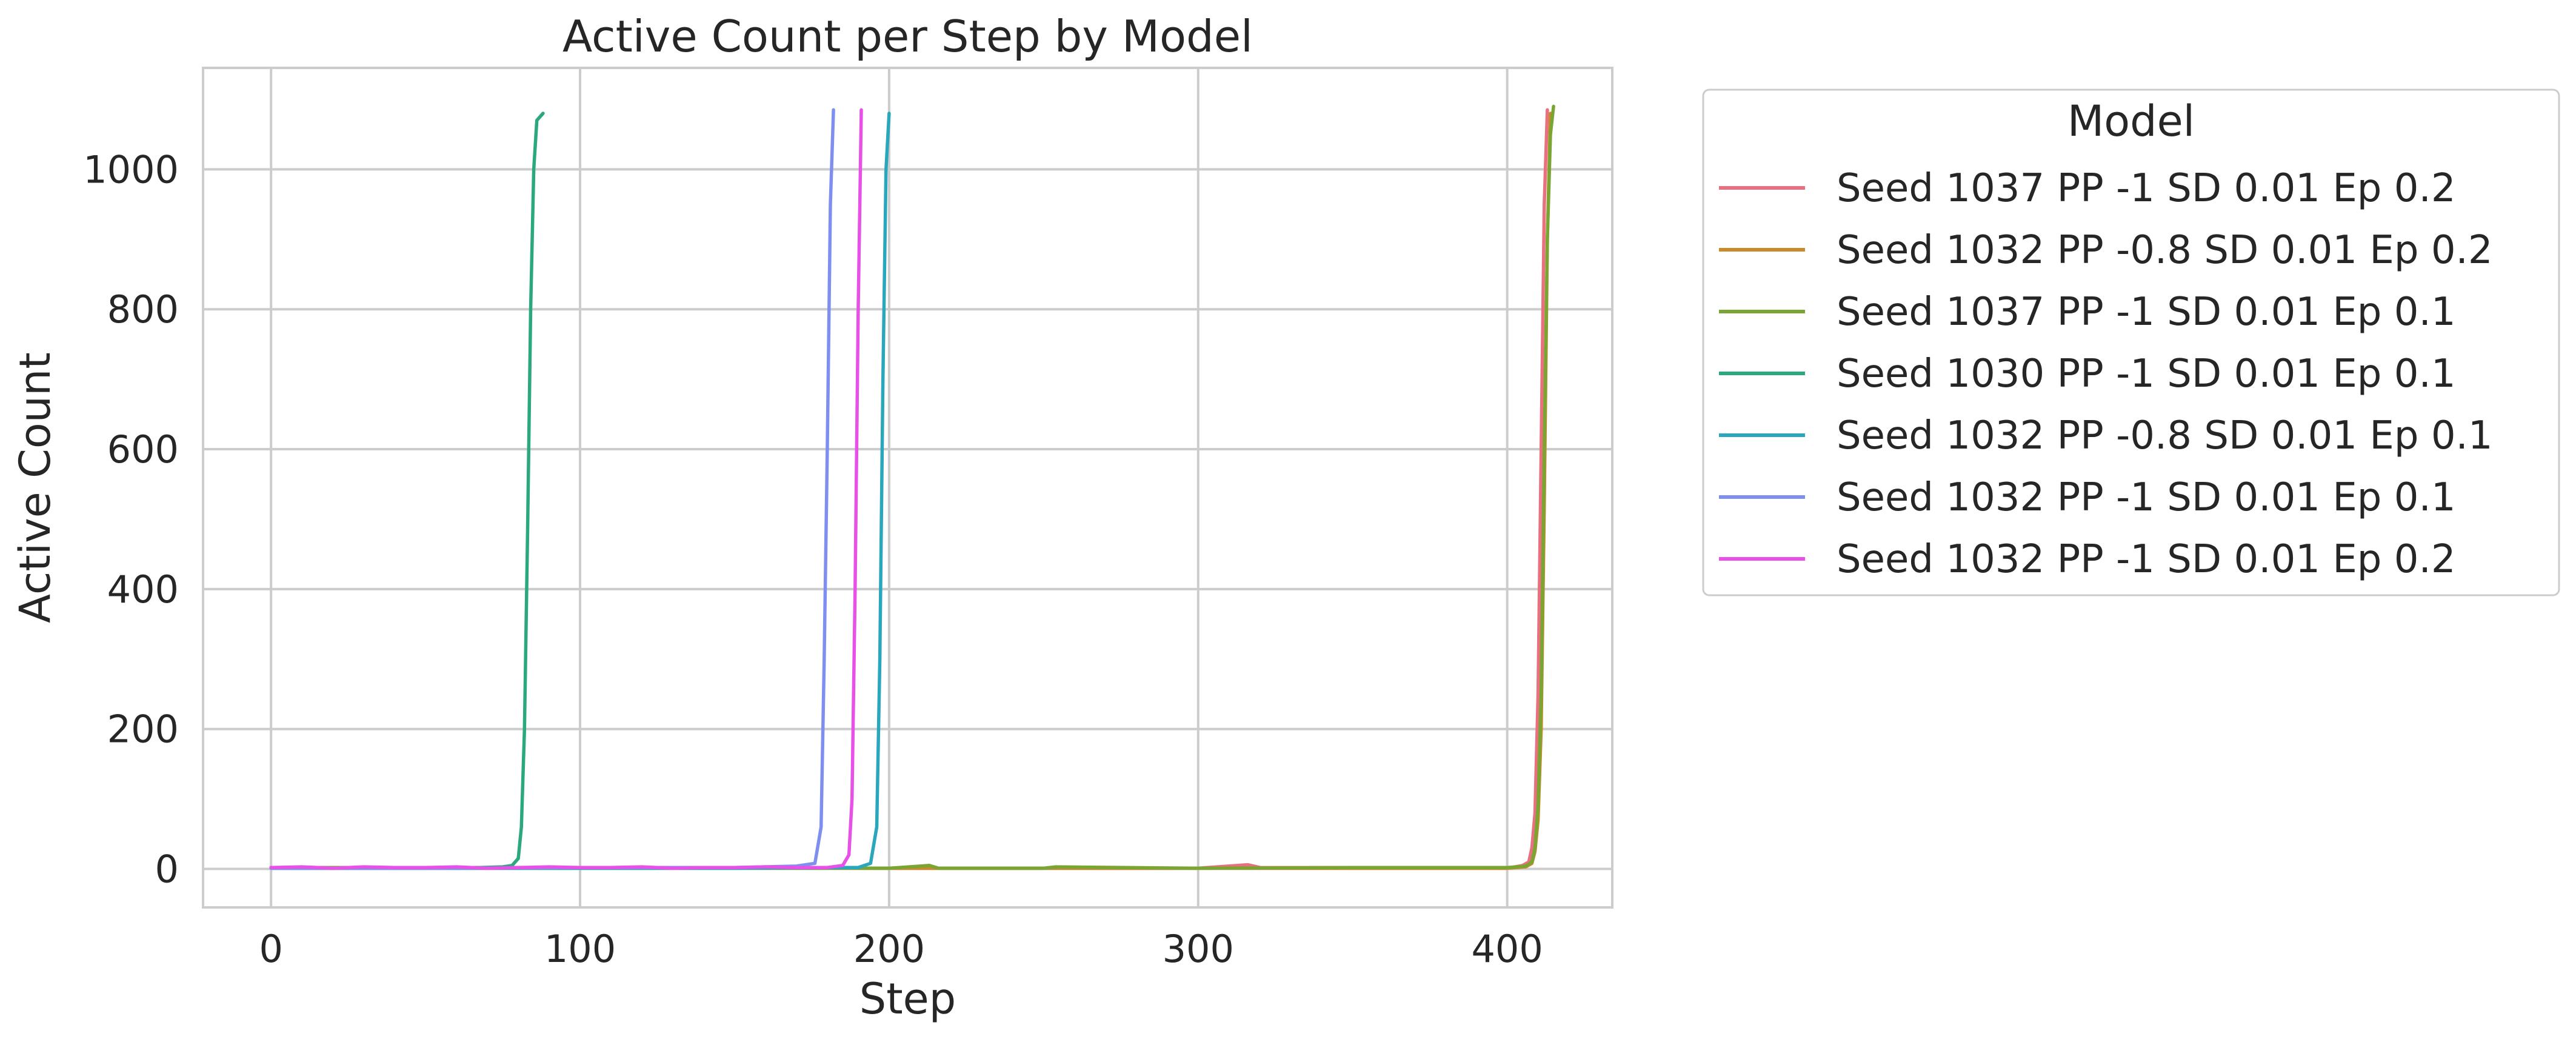 Image resolution: width=2576 pixels, height=1045 pixels. What do you see at coordinates (2165, 251) in the screenshot?
I see `legend-label: Seed 1032 PP -0.8 SD 0.01 Ep 0.2` at bounding box center [2165, 251].